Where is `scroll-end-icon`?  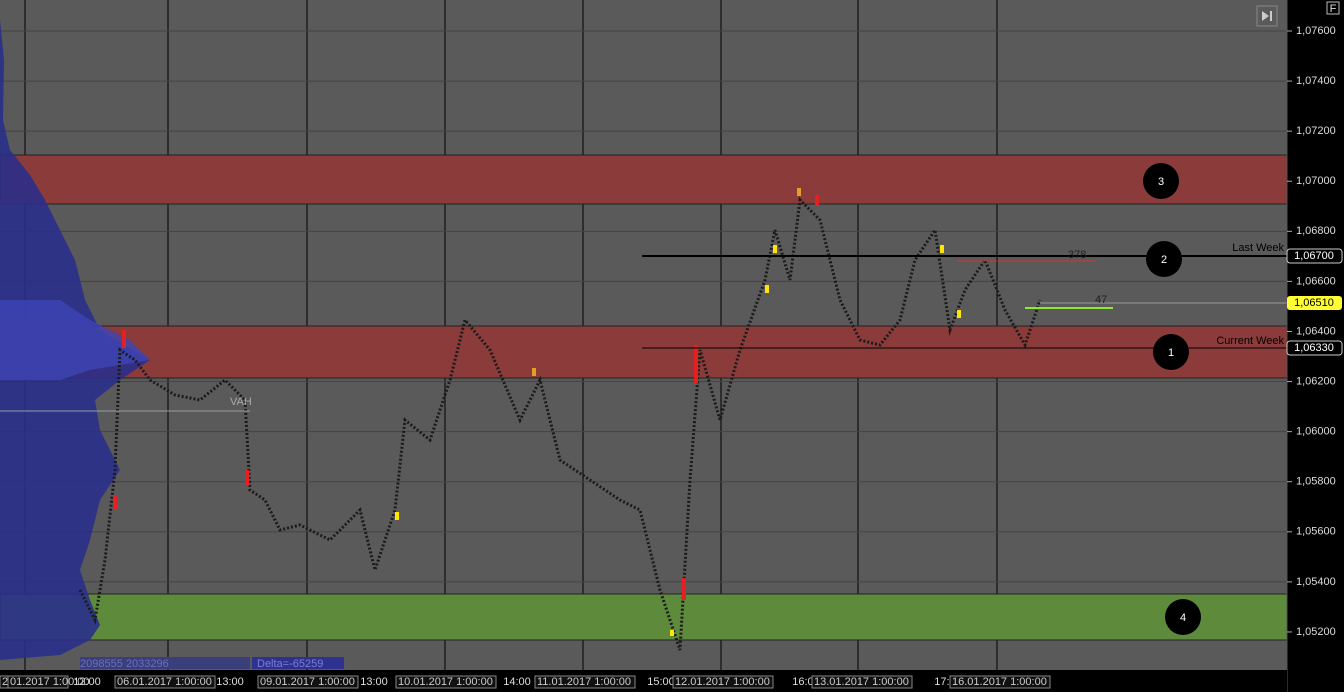 scroll-end-icon is located at coordinates (1267, 16).